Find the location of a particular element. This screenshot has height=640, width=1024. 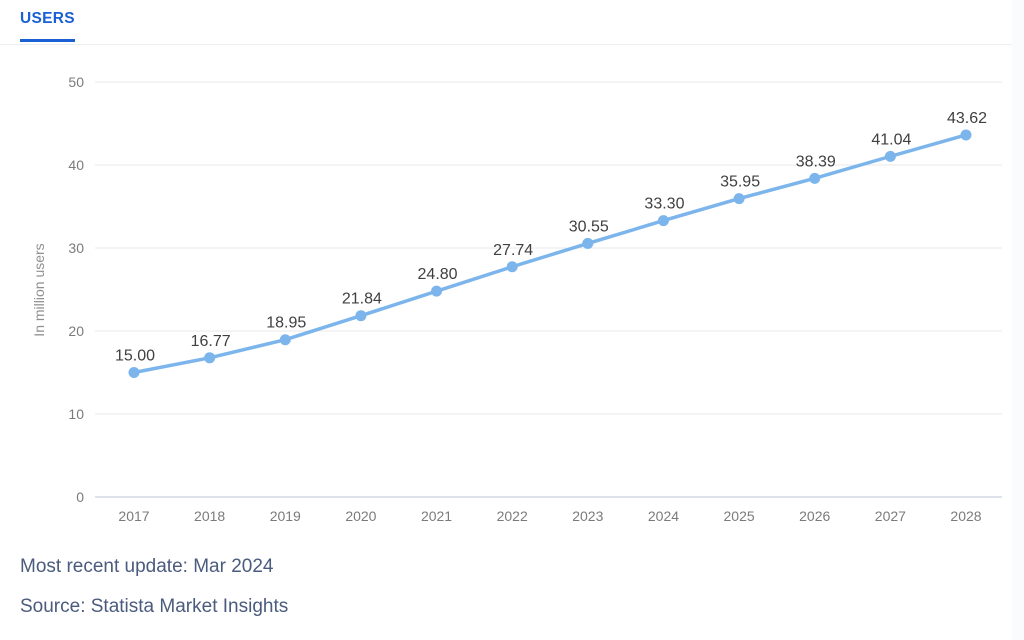

most-recent-update-text: Most recent update: Mar 2024 is located at coordinates (147, 566).